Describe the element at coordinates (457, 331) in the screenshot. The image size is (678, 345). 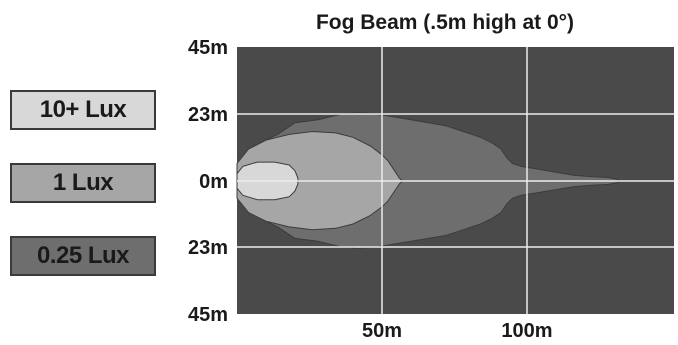
I see `x-axis-tick-labels: 50m 100m` at that location.